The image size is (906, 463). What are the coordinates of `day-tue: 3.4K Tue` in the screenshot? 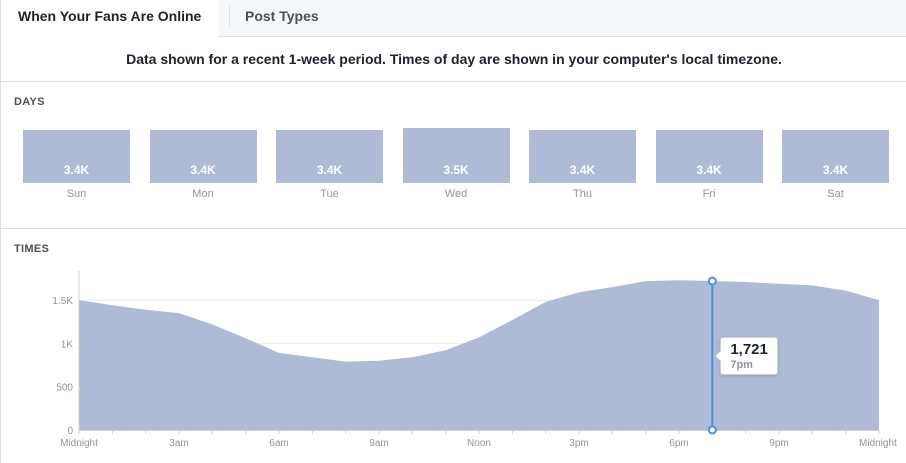 It's located at (329, 165).